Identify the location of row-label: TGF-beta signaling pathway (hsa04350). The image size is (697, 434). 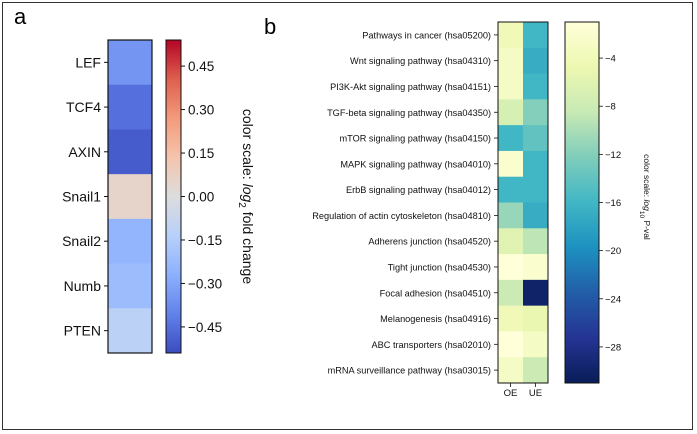
(409, 113).